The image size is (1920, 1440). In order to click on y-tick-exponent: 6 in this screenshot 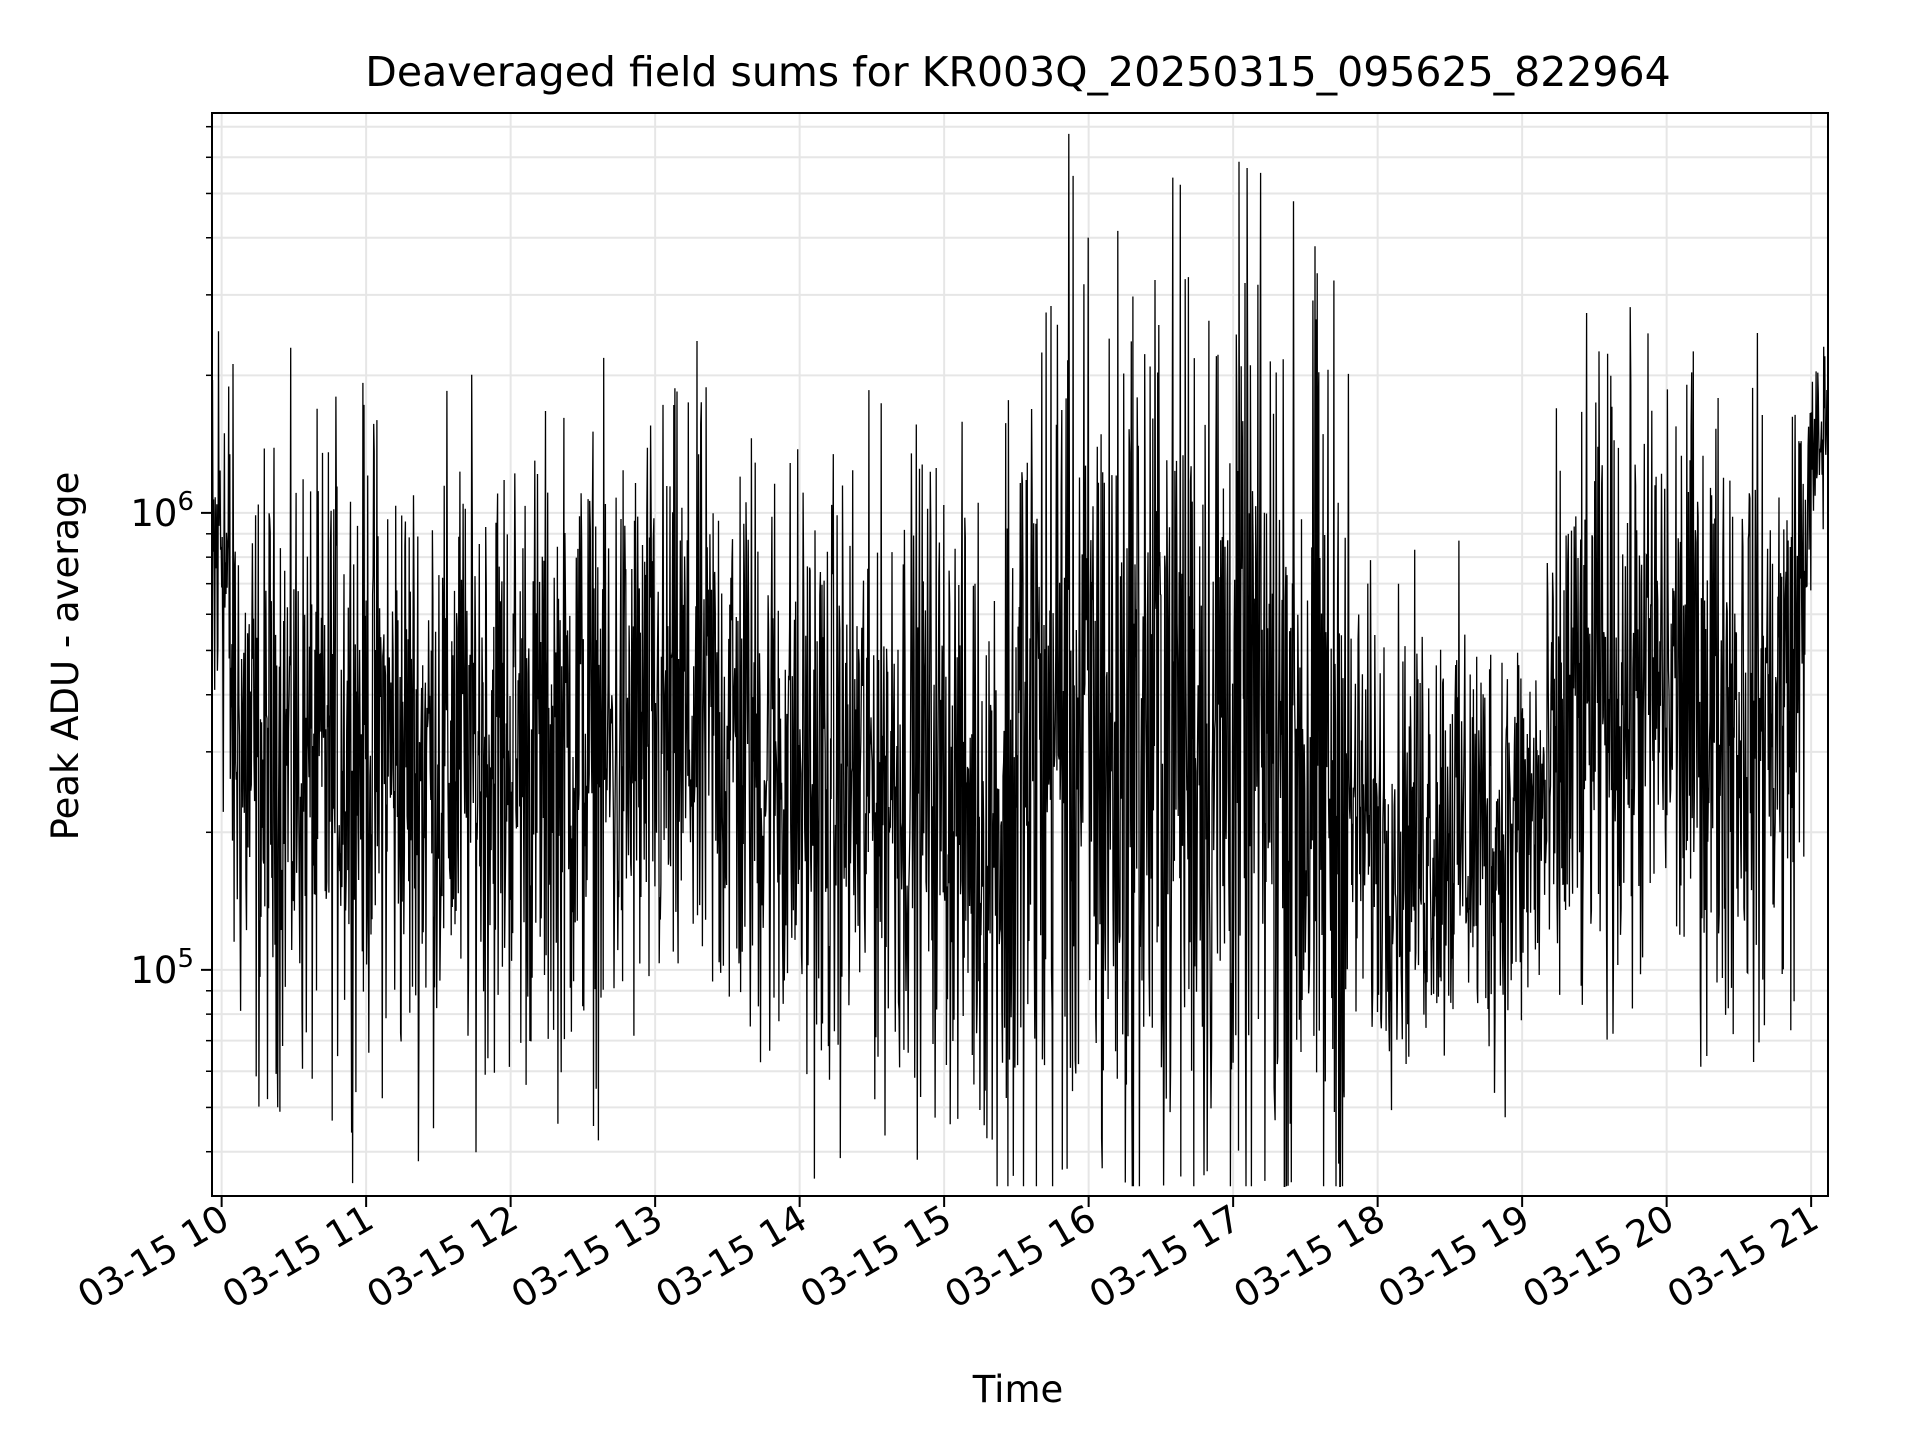, I will do `click(185, 502)`.